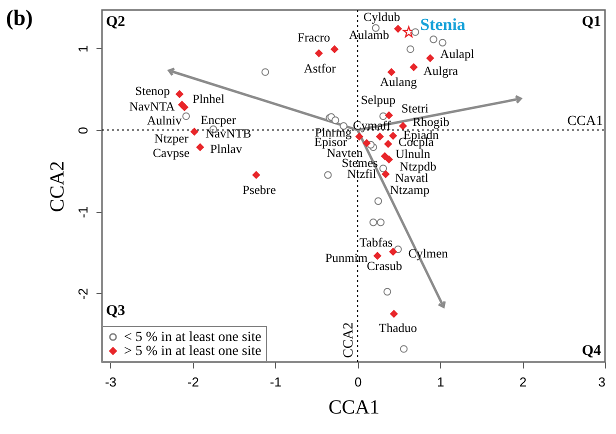  I want to click on y-axis-title: CCA2, so click(57, 186).